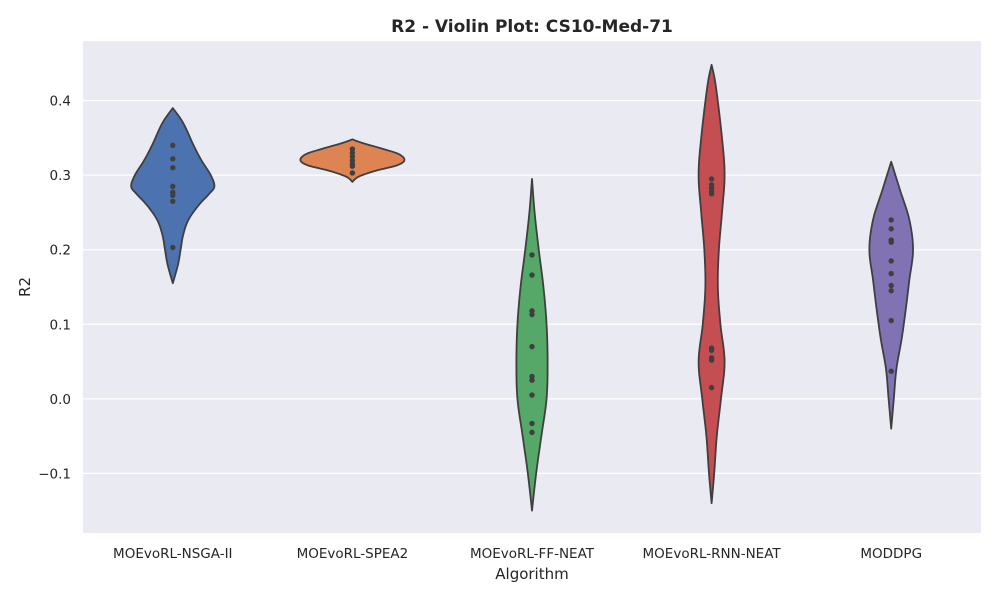  I want to click on y-tick-label: 0.3, so click(60, 176).